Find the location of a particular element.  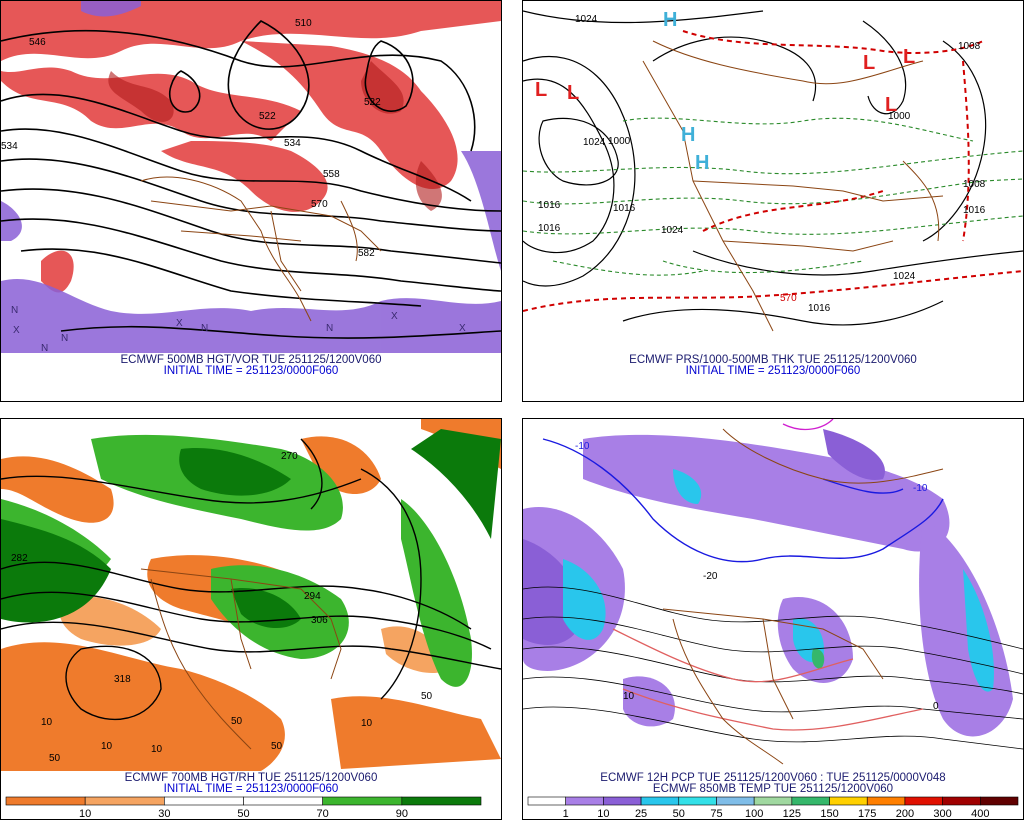

colorbar-tick-label: 25 is located at coordinates (641, 813).